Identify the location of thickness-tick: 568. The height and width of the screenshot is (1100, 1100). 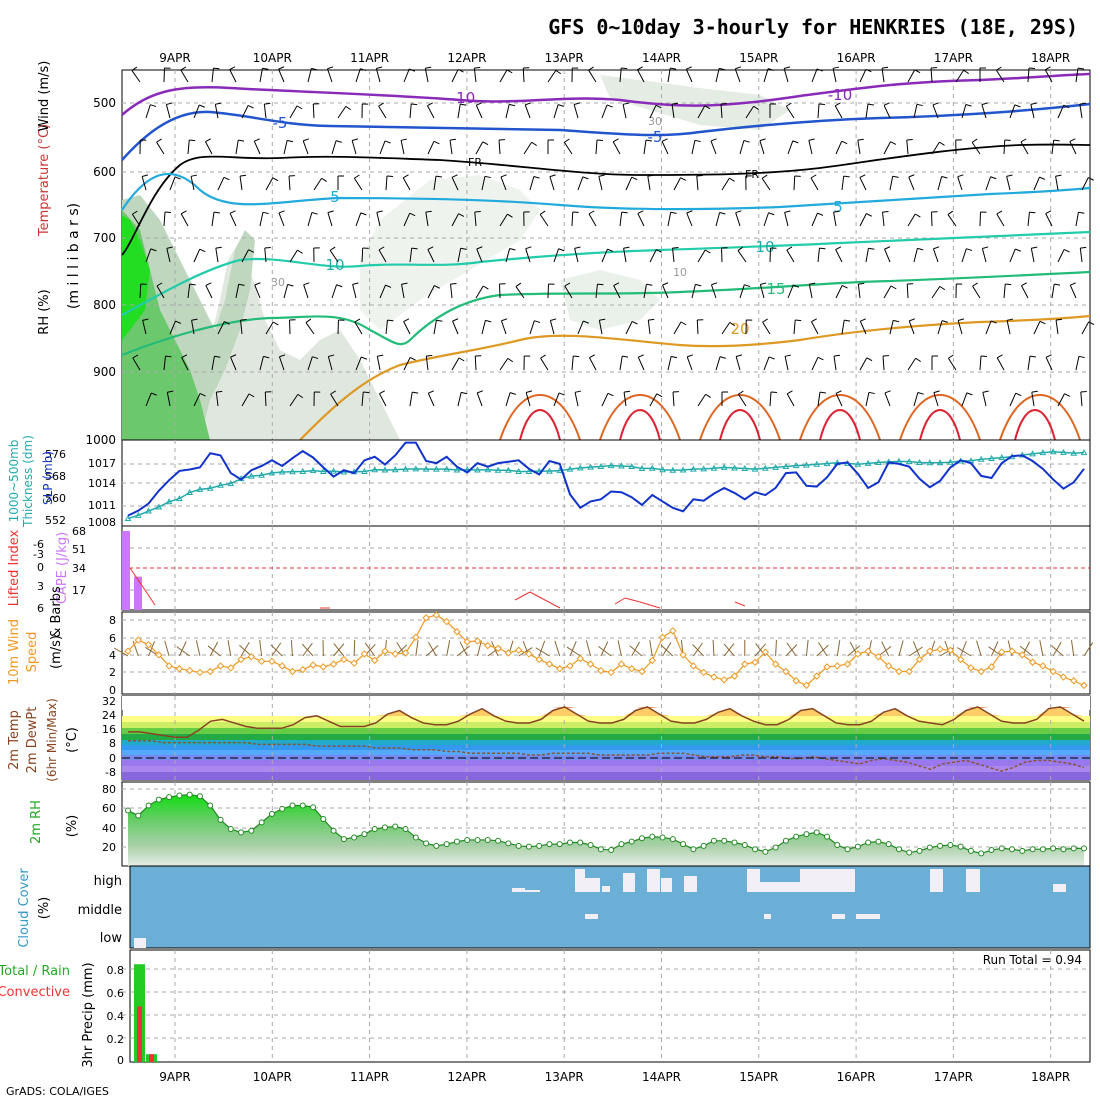
(55, 476).